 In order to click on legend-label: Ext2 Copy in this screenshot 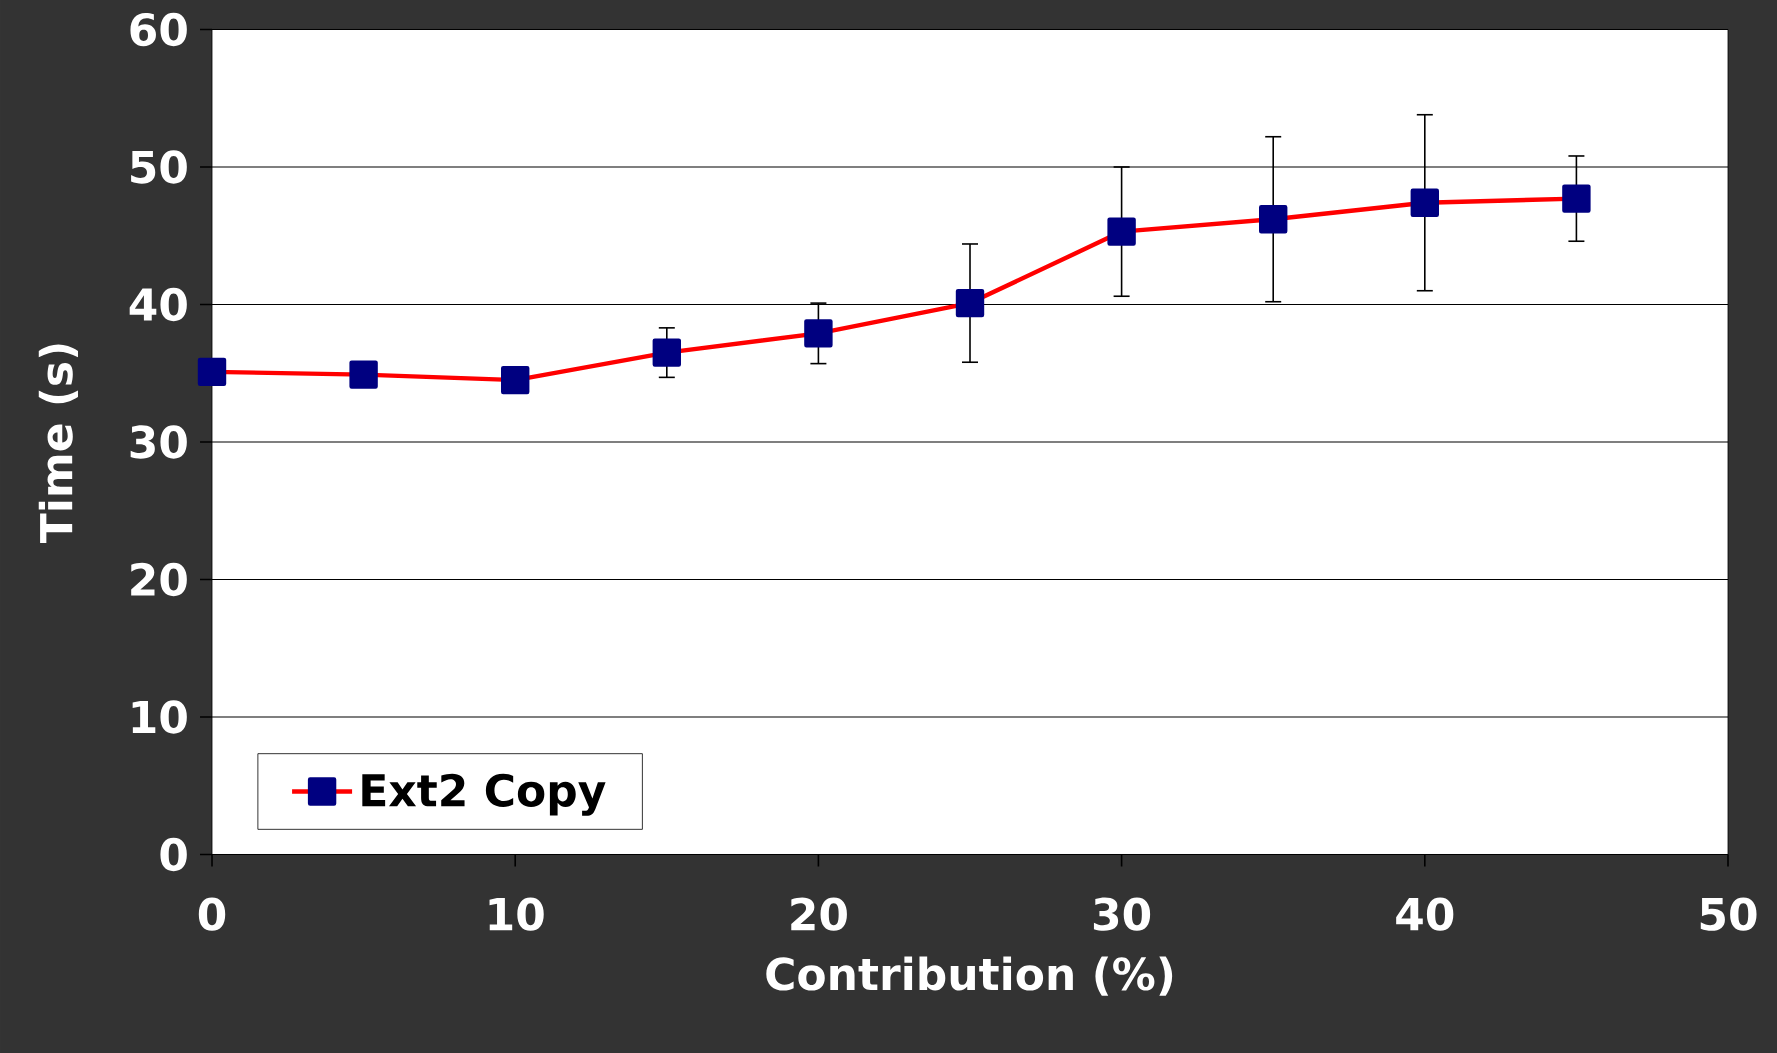, I will do `click(484, 794)`.